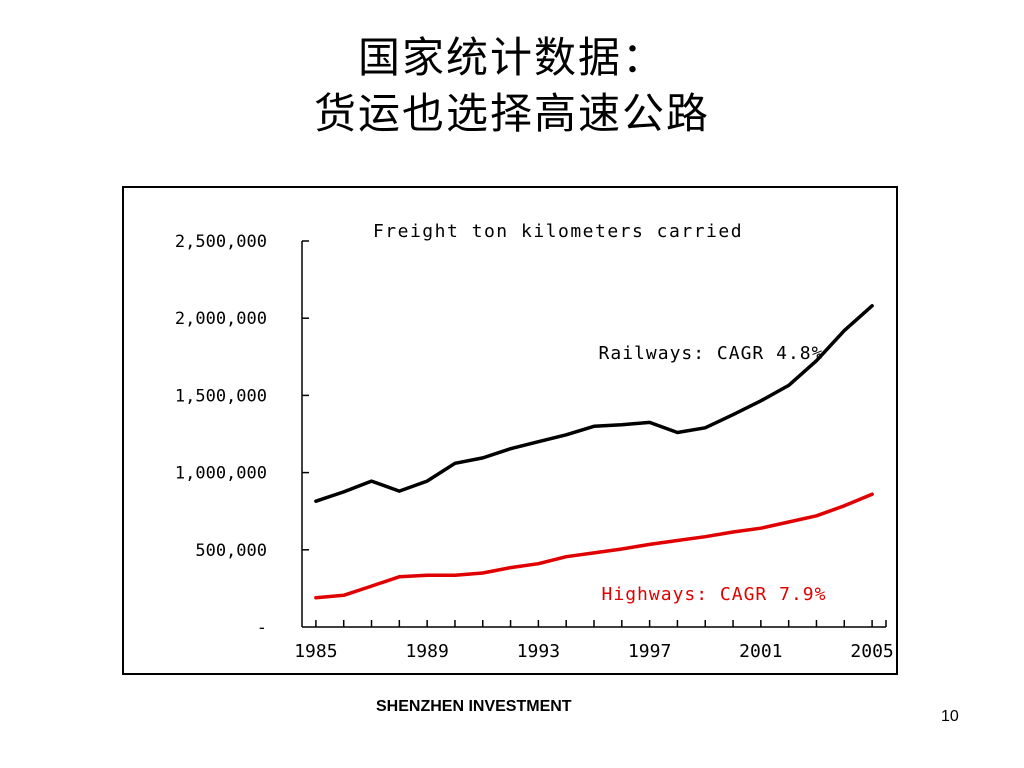 The height and width of the screenshot is (768, 1024). Describe the element at coordinates (512, 86) in the screenshot. I see `slide-title: 国家统计数据： 货运也选择高速公路` at that location.